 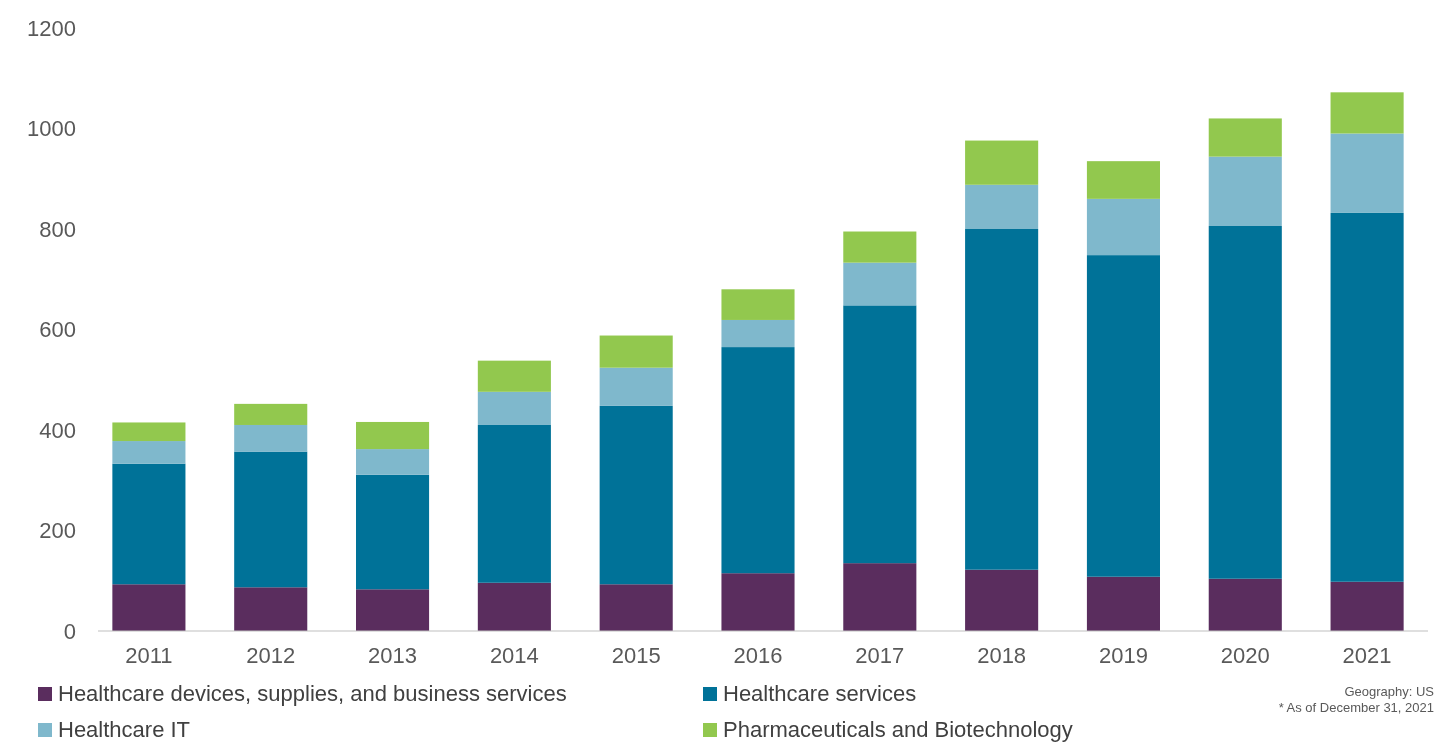 What do you see at coordinates (149, 655) in the screenshot?
I see `x-tick-label: 2011` at bounding box center [149, 655].